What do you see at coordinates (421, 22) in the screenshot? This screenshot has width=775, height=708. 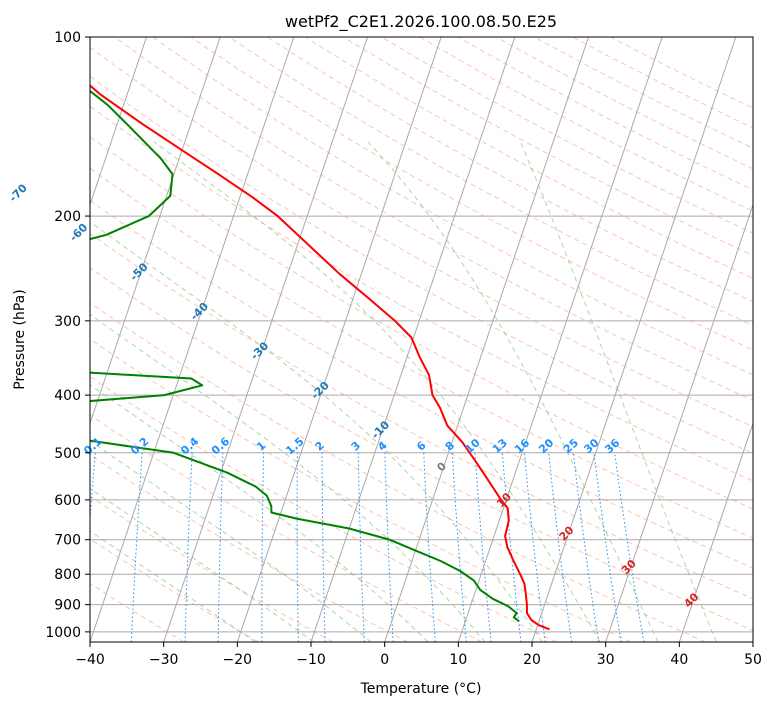 I see `chart-title: wetPf2_C2E1.2026.100.08.50.E25` at bounding box center [421, 22].